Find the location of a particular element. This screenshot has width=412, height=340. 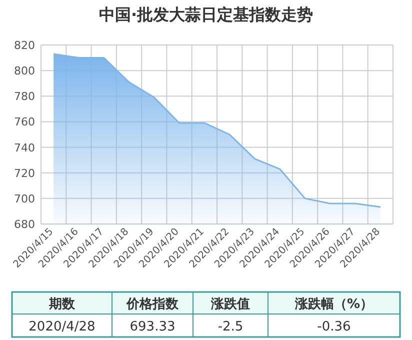

text: -0.36 is located at coordinates (334, 327).